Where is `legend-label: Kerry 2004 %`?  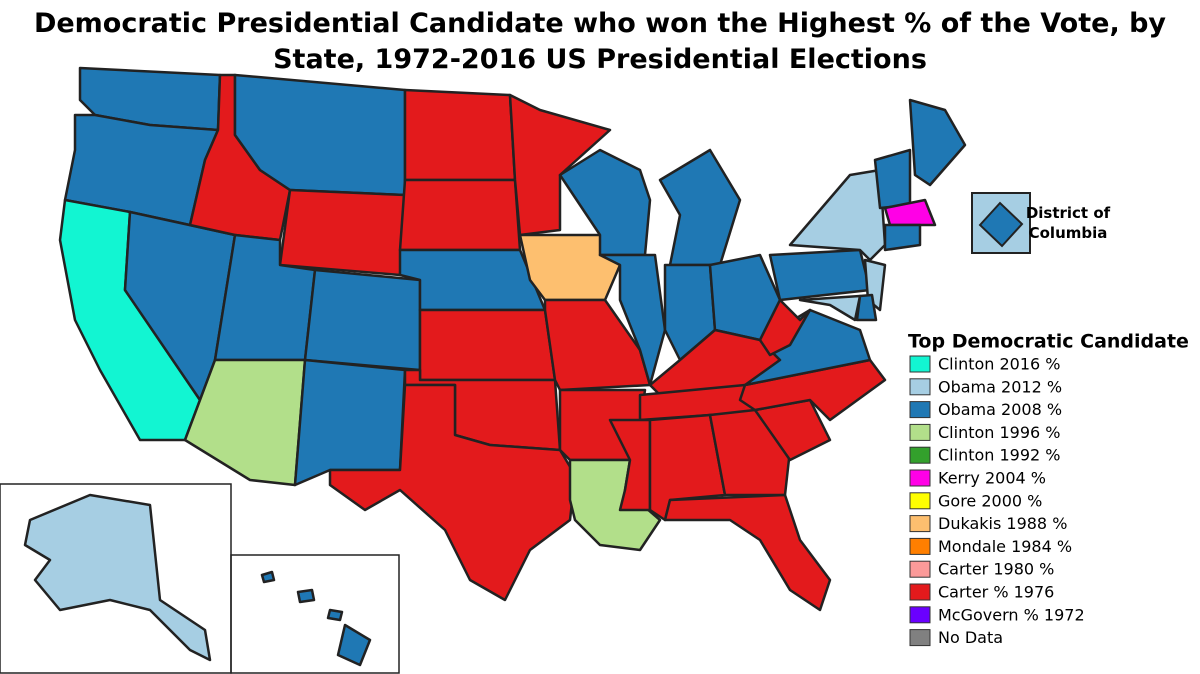 legend-label: Kerry 2004 % is located at coordinates (992, 478).